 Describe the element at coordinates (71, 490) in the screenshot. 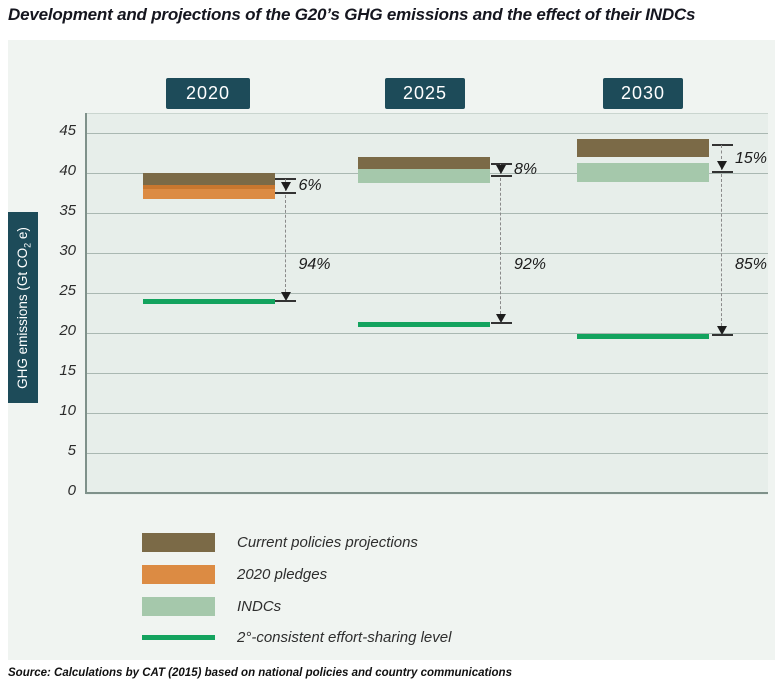

I see `y-tick-label-0: 0` at that location.